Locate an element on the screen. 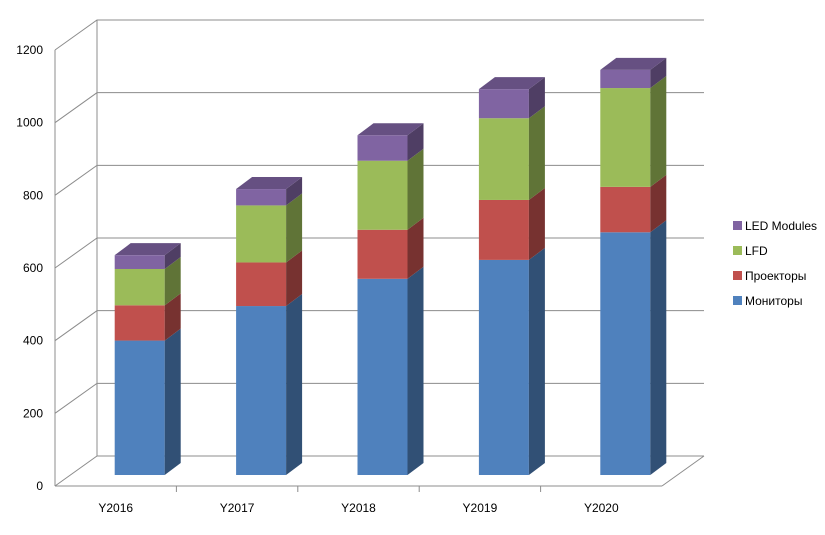  legend-entry: Мониторы is located at coordinates (773, 301).